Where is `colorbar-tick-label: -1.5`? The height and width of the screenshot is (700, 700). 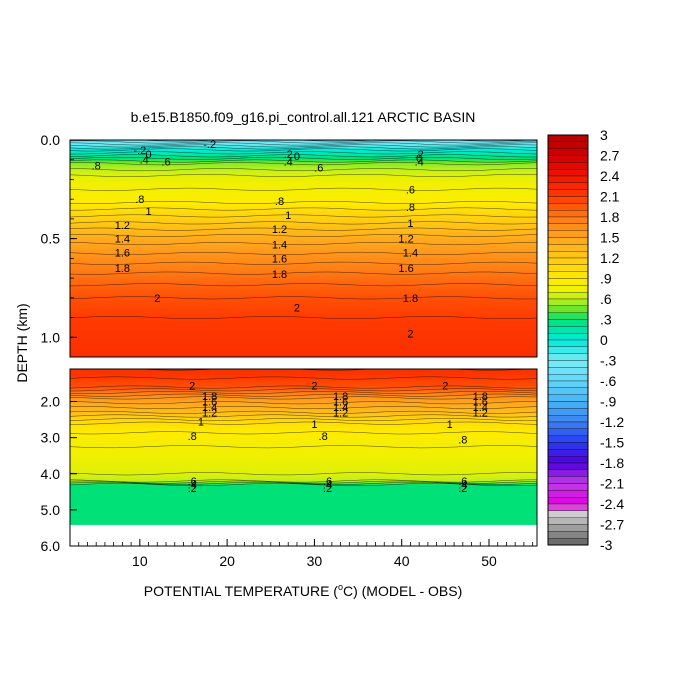 colorbar-tick-label: -1.5 is located at coordinates (612, 443).